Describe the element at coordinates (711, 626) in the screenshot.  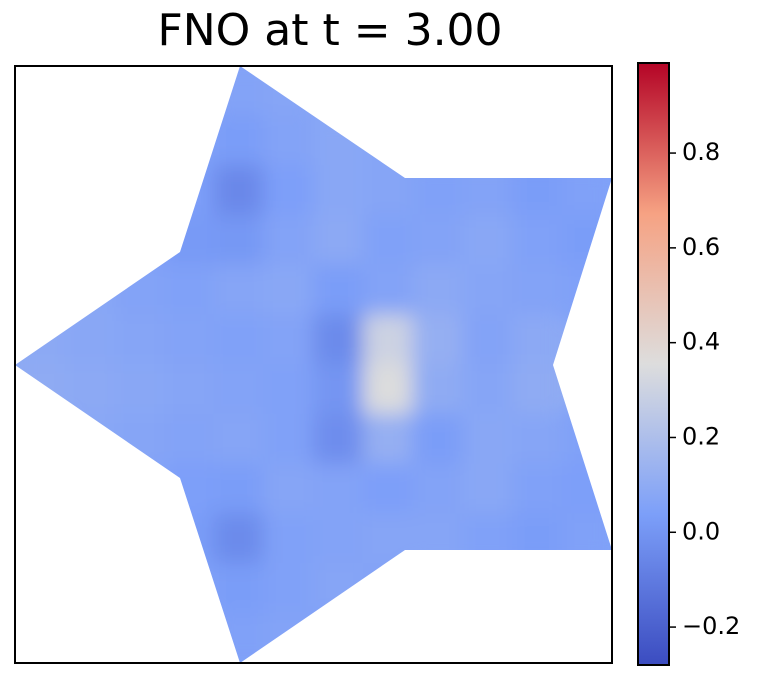
I see `colorbar-tick-label: −0.2` at that location.